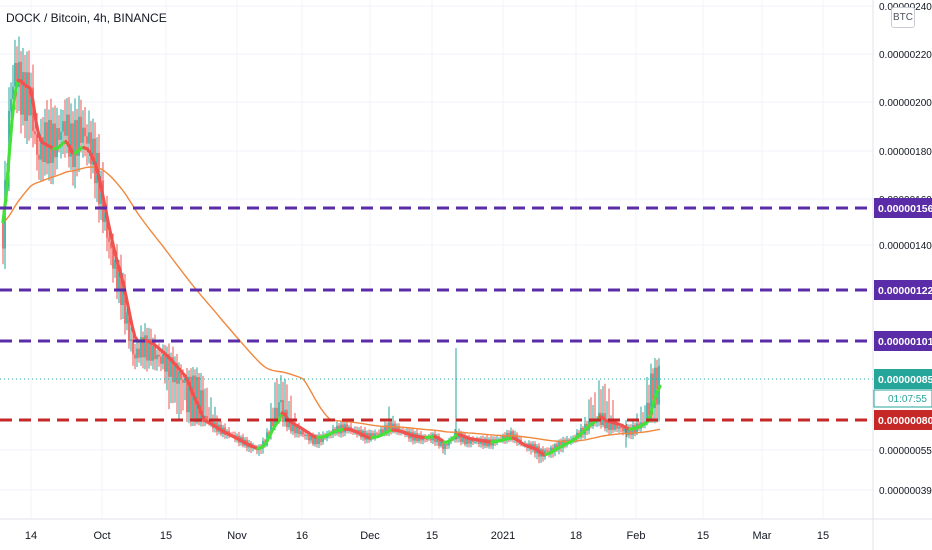  Describe the element at coordinates (86, 18) in the screenshot. I see `chart-title: DOCK / Bitcoin, 4h, BINANCE` at that location.